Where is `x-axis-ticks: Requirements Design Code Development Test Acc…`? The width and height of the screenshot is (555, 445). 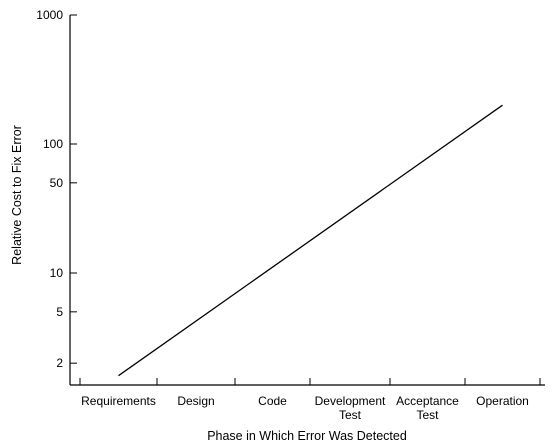 x-axis-ticks: Requirements Design Code Development Test Acc… is located at coordinates (310, 400).